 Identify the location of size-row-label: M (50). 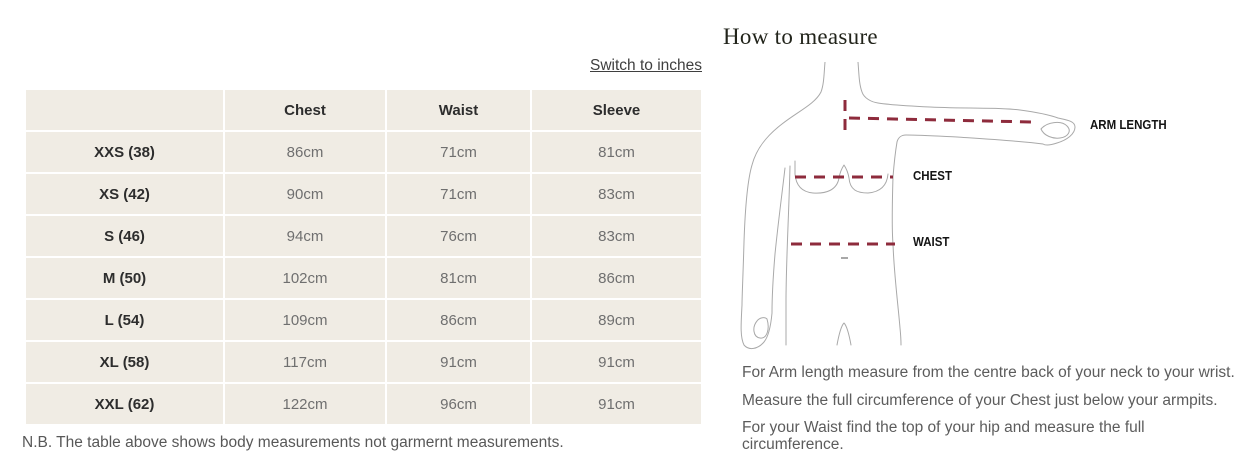
(124, 278).